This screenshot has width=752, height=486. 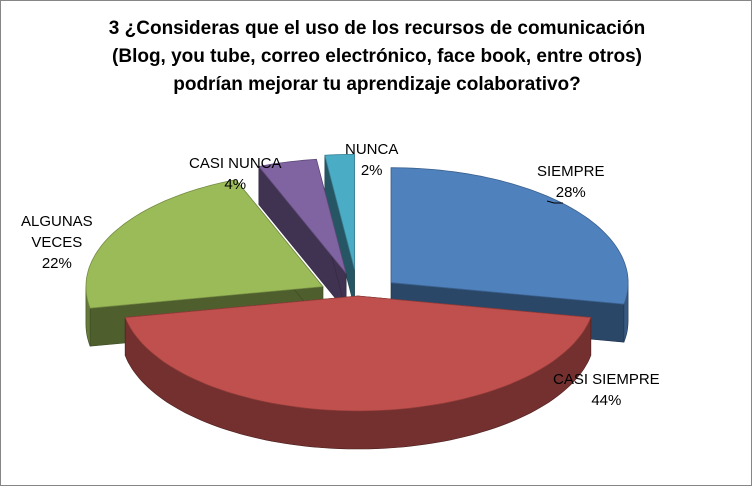 I want to click on label-casi-siempre-value: 44%, so click(x=606, y=400).